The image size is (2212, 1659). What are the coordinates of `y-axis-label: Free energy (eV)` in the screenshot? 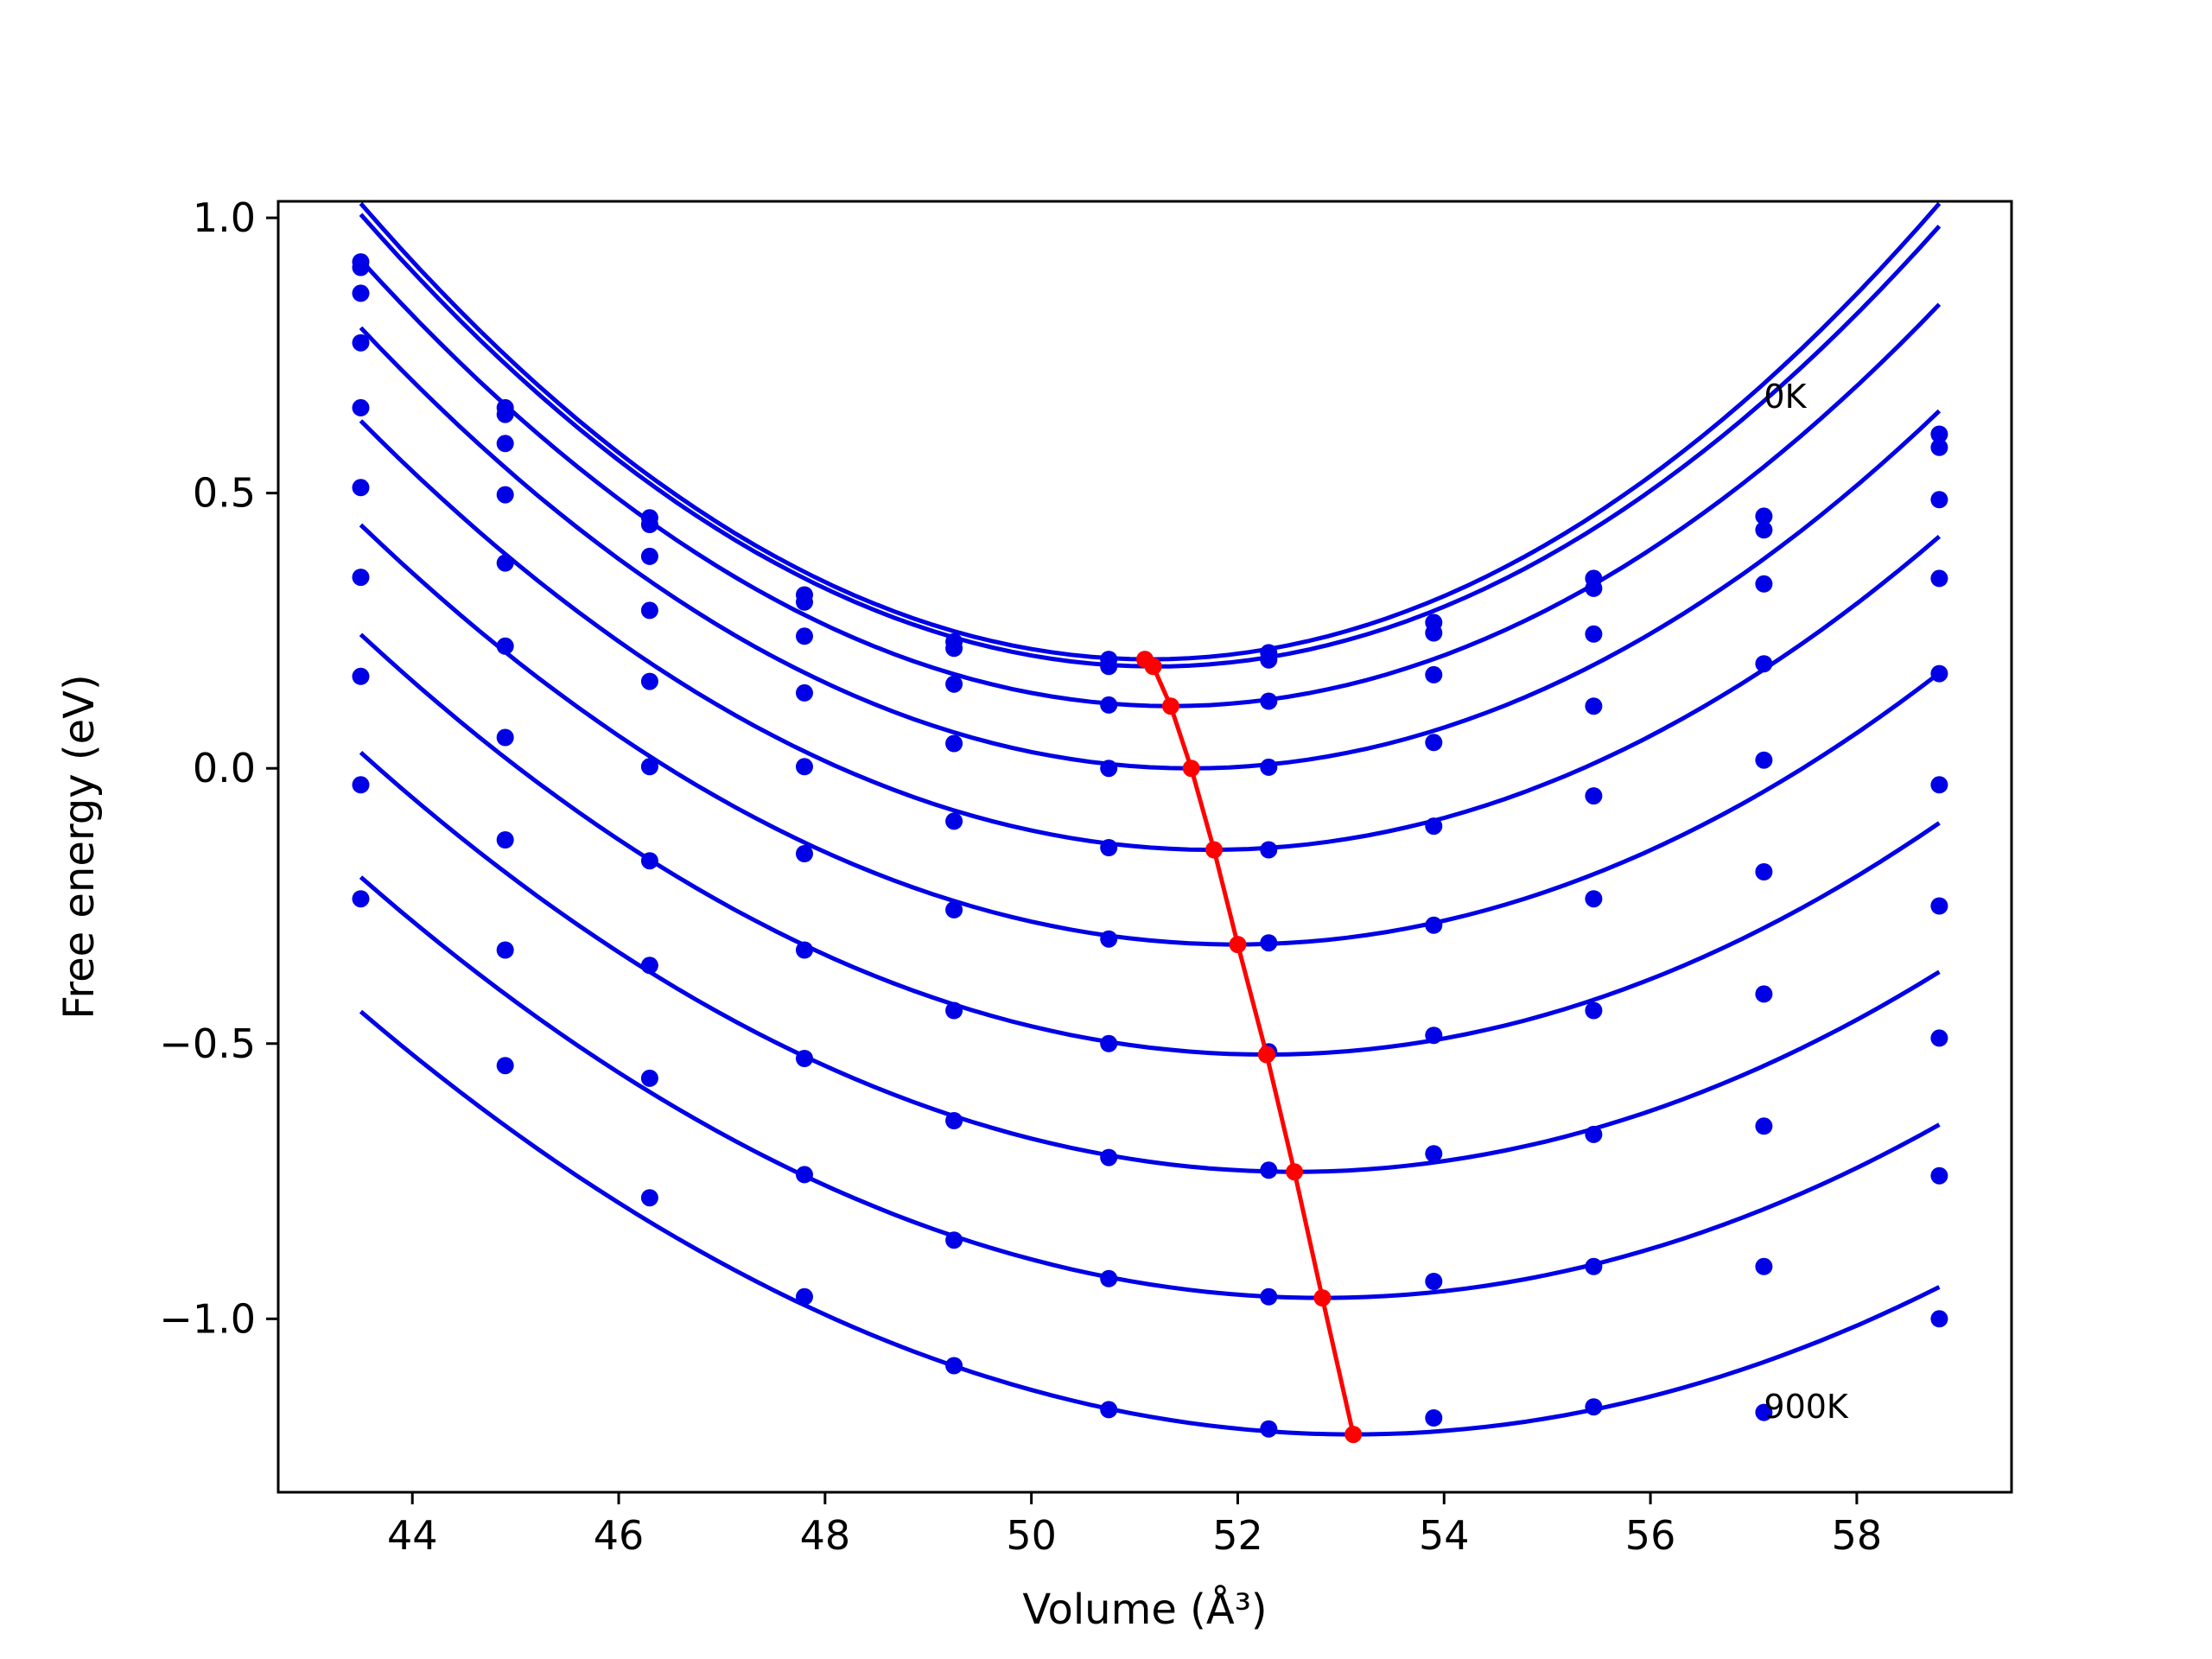 It's located at (79, 846).